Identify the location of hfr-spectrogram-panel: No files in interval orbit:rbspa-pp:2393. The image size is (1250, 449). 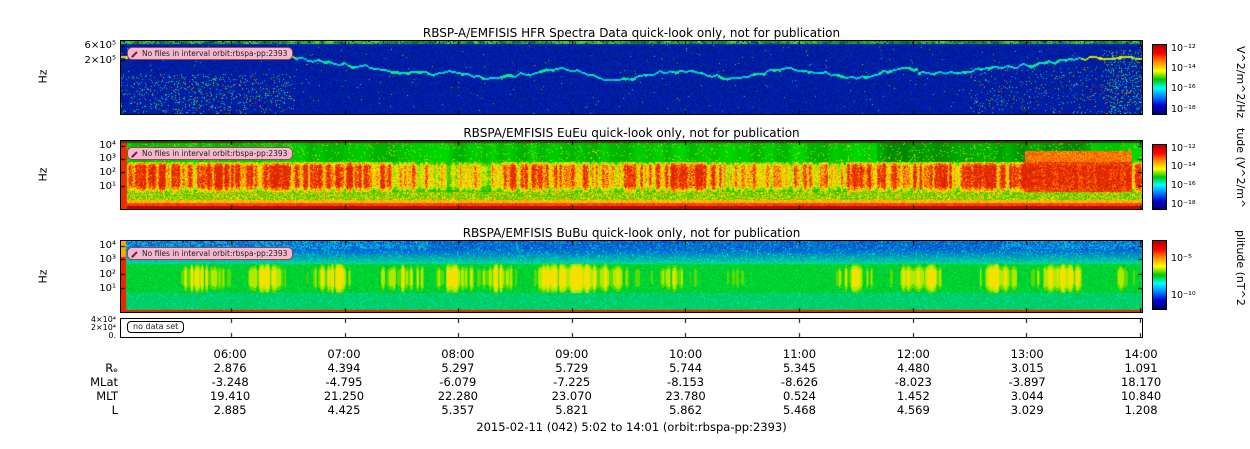
(631, 77).